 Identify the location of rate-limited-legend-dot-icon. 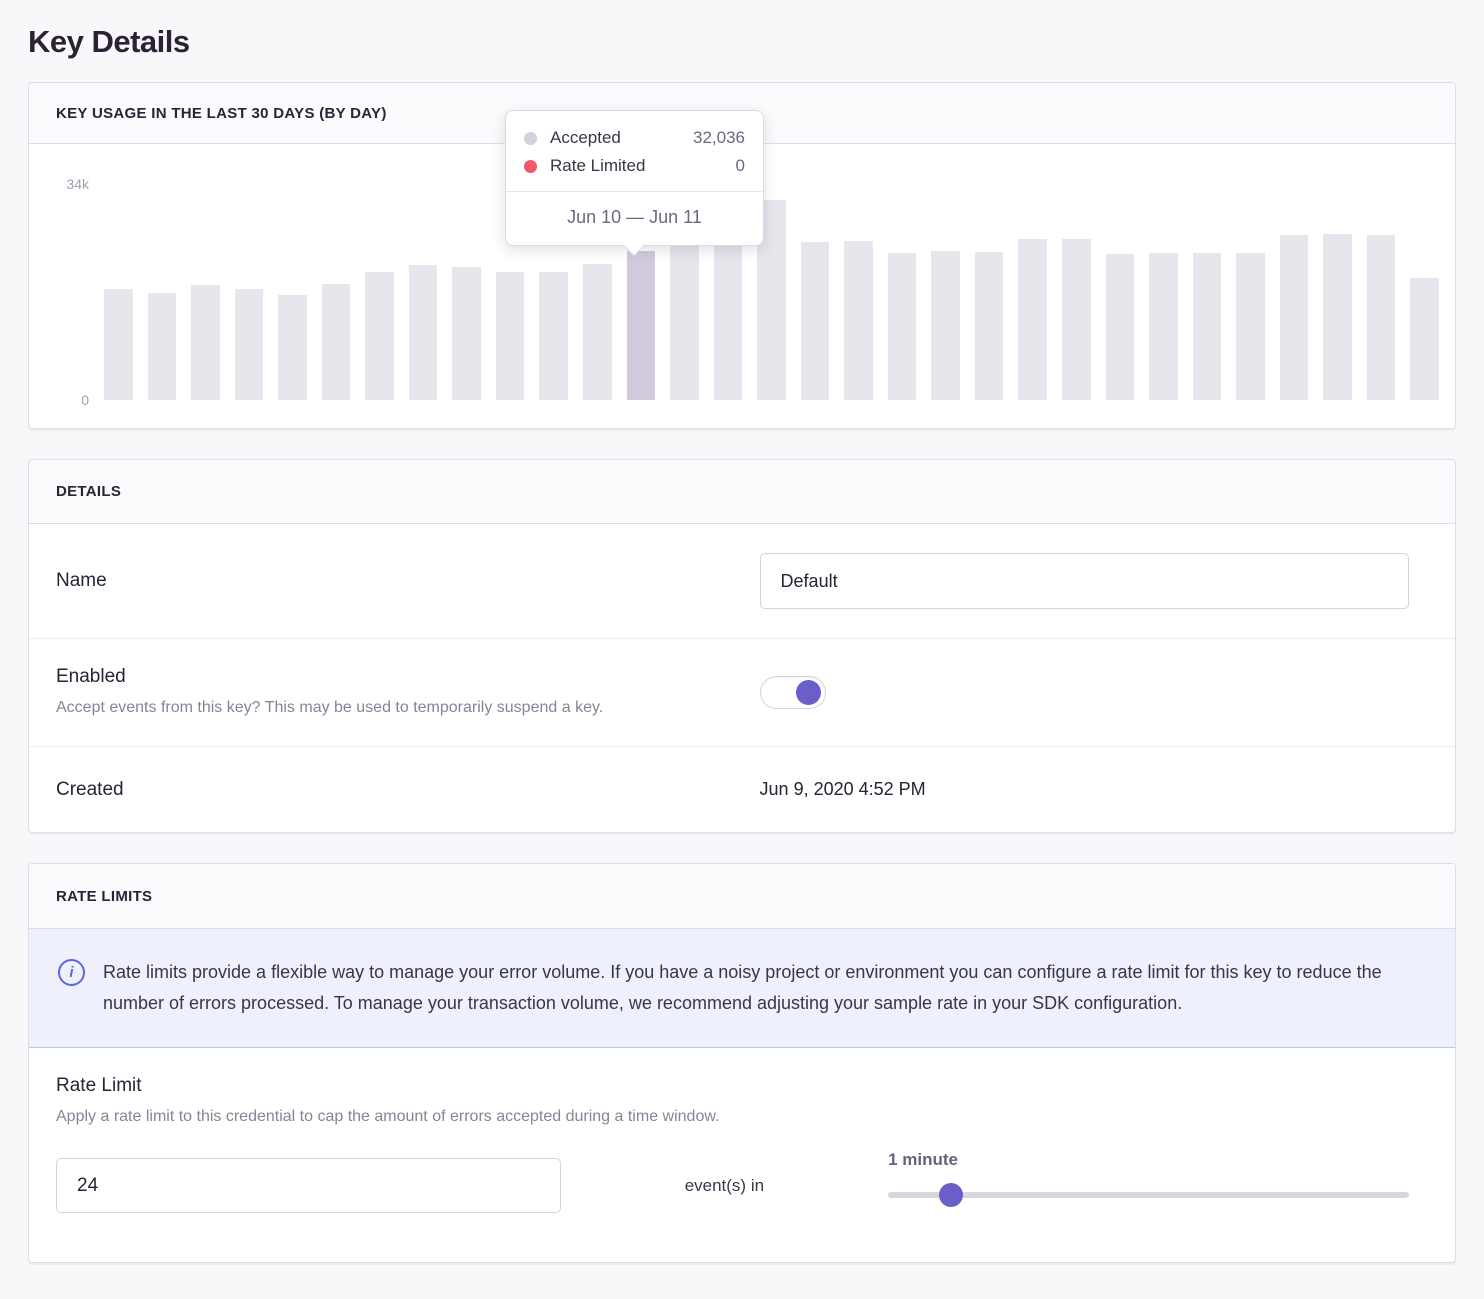
(530, 166).